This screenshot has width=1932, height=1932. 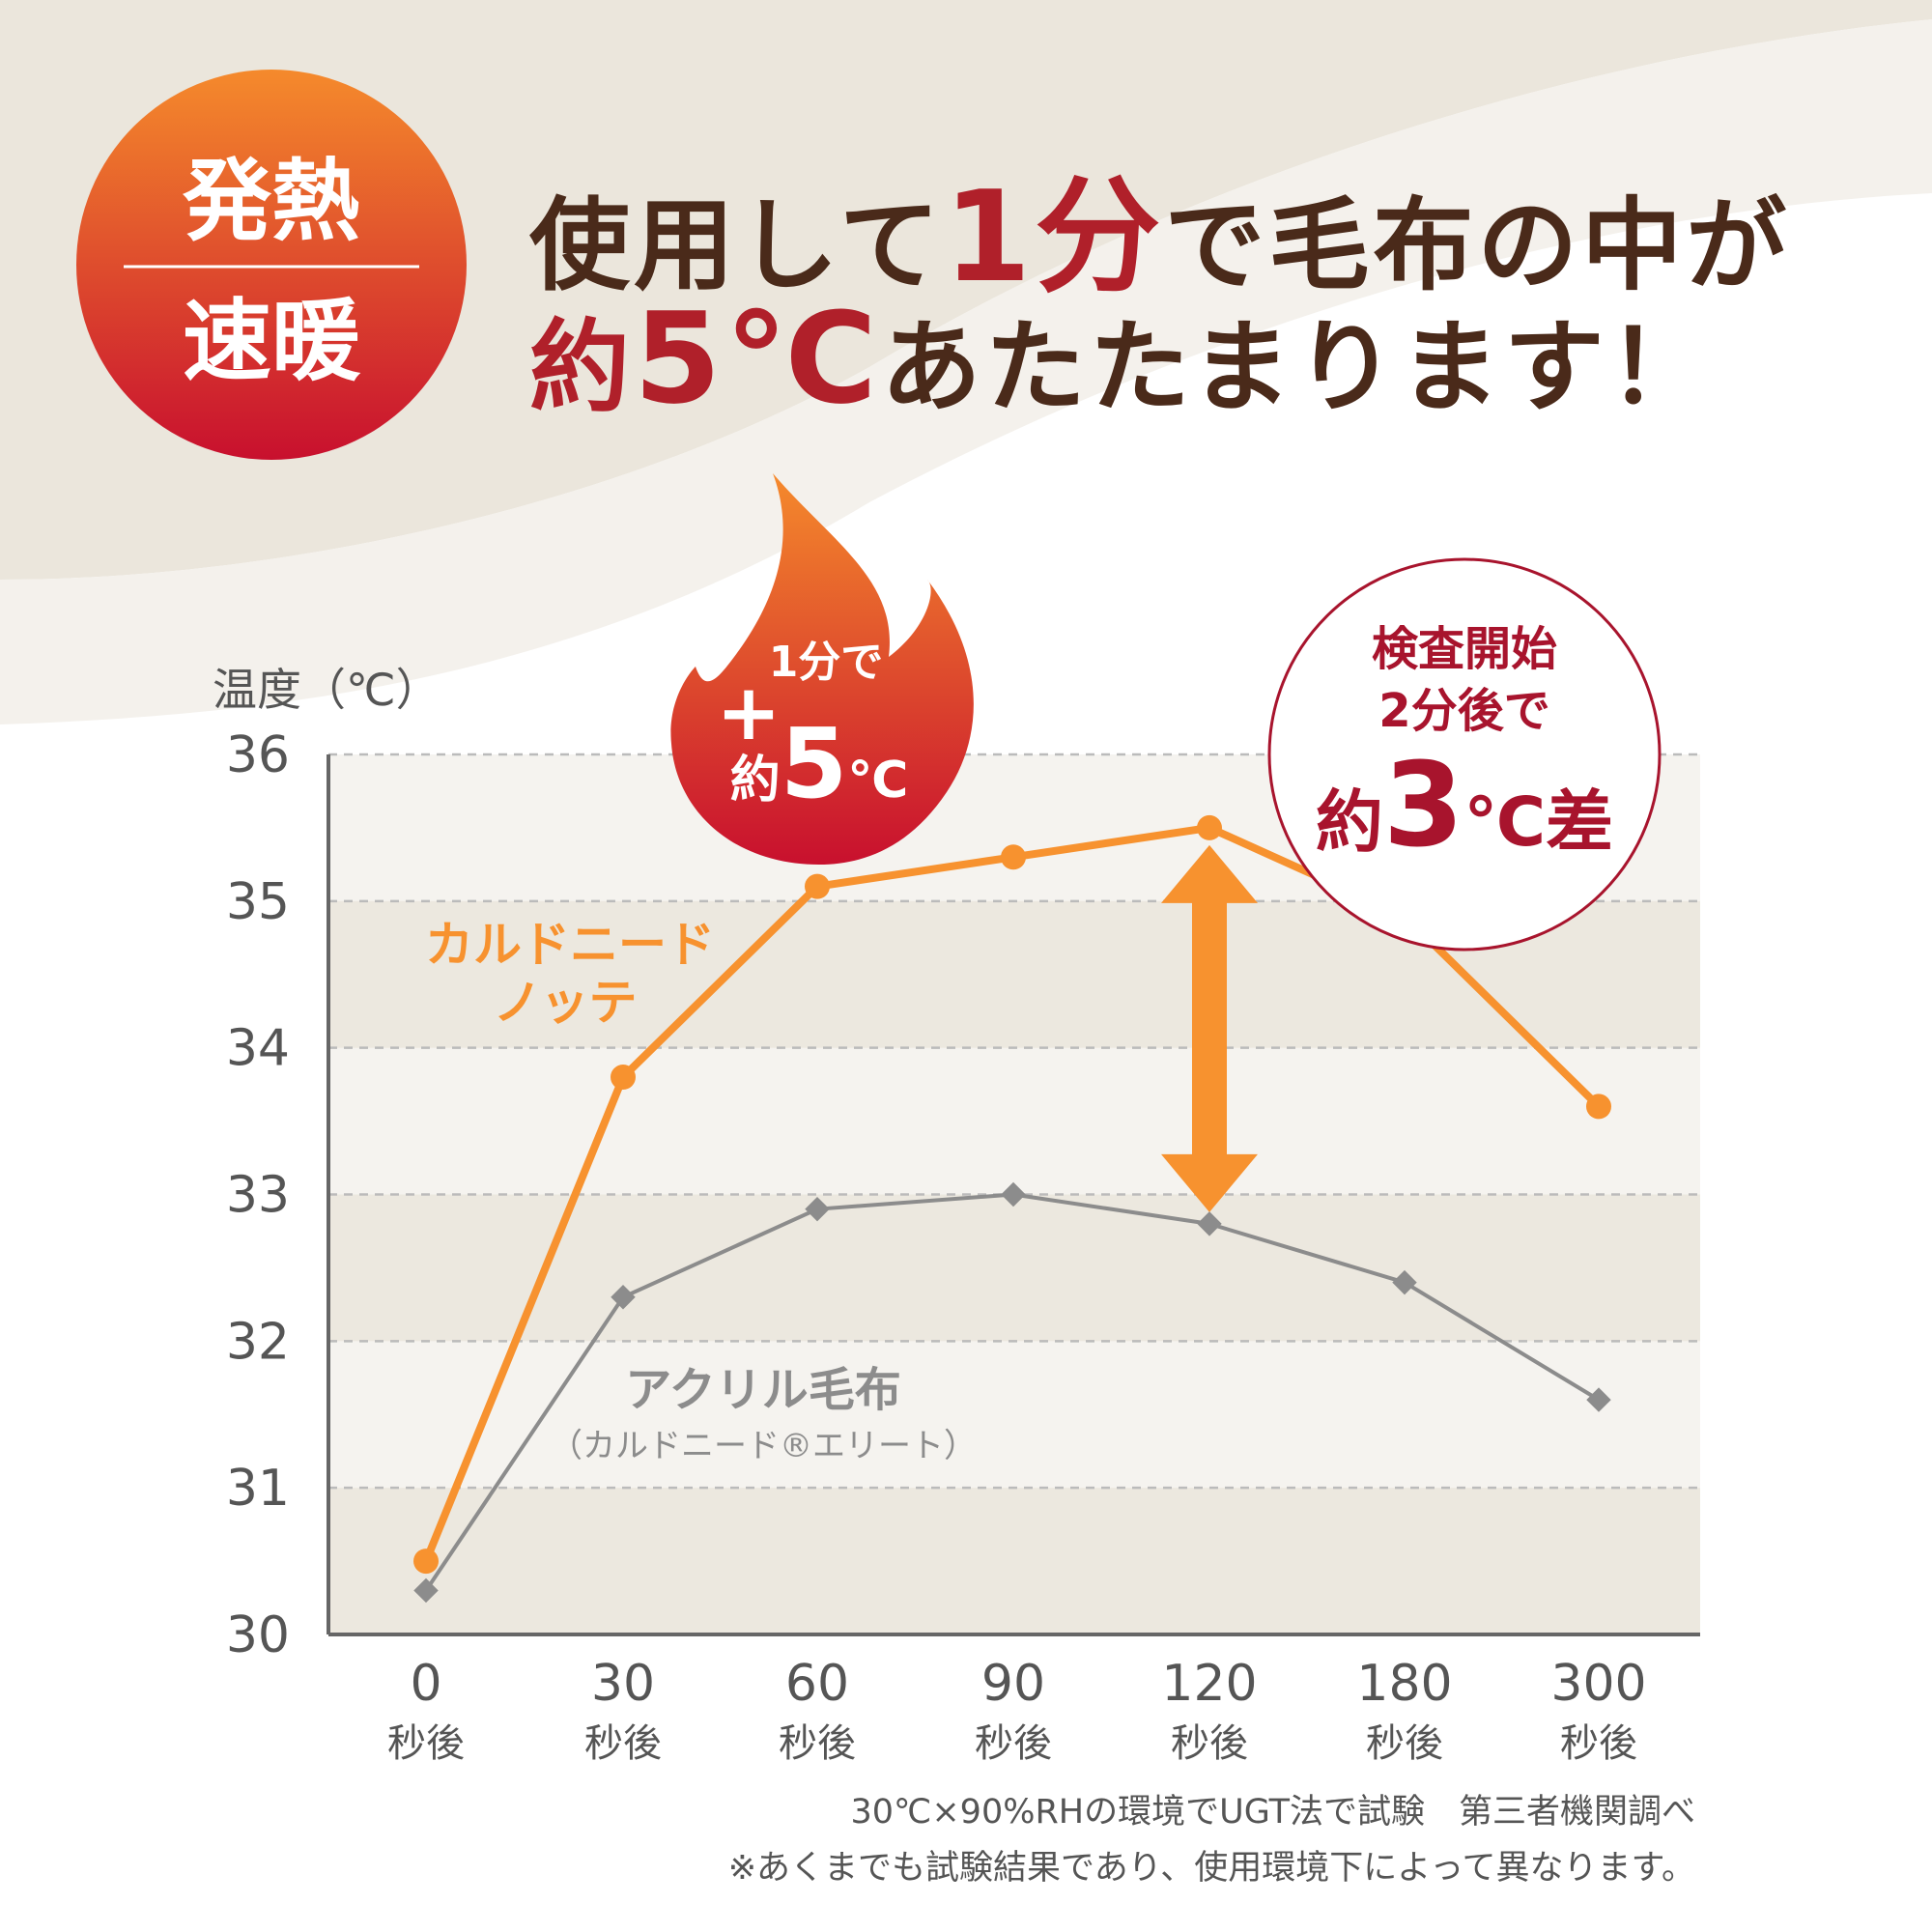 What do you see at coordinates (1160, 236) in the screenshot?
I see `headline-line1: 使用して1分で毛布の中が` at bounding box center [1160, 236].